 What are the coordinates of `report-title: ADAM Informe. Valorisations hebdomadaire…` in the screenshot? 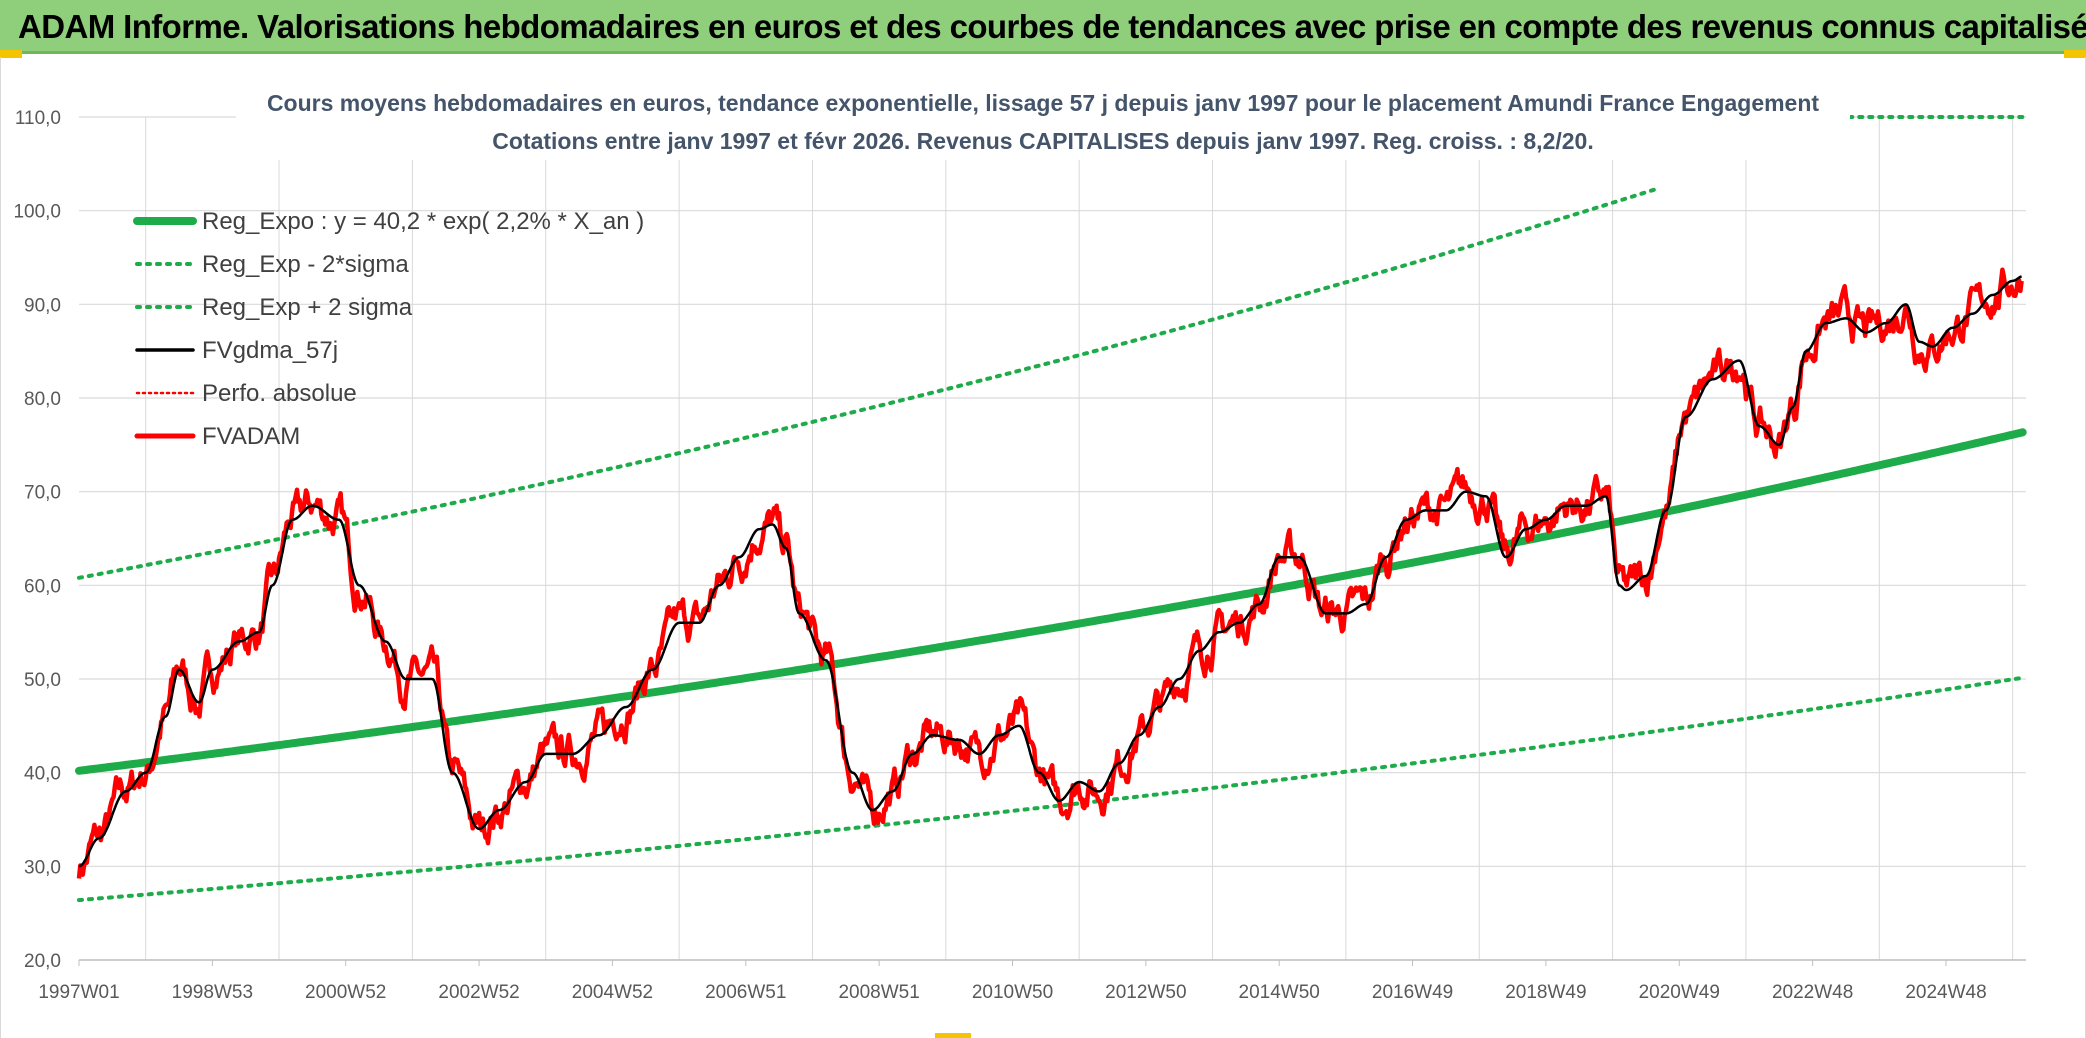 It's located at (1052, 26).